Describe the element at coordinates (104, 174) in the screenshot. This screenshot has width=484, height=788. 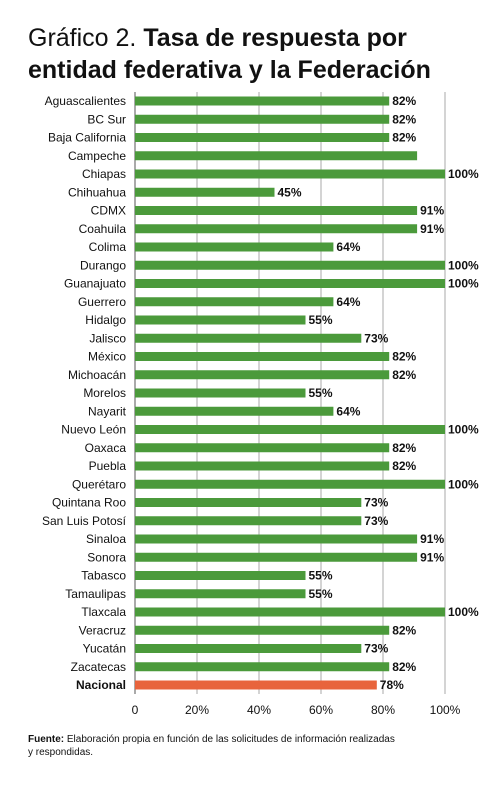
I see `y-tick-label: Chiapas` at that location.